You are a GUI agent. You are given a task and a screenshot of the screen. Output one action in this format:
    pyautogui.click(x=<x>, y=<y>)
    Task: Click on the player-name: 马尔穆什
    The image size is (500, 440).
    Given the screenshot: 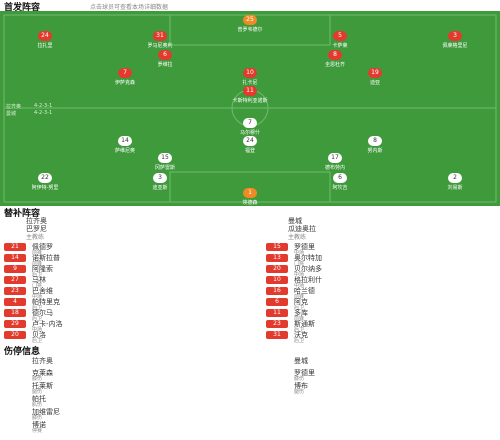 What is the action you would take?
    pyautogui.click(x=249, y=133)
    